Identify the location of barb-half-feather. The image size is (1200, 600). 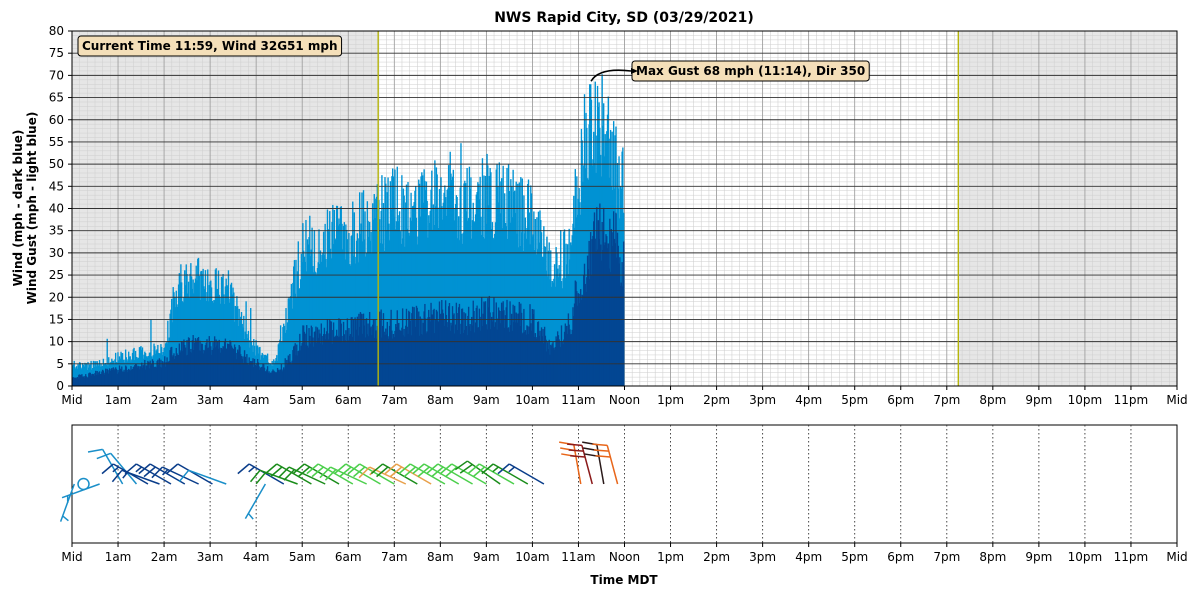
(116, 469).